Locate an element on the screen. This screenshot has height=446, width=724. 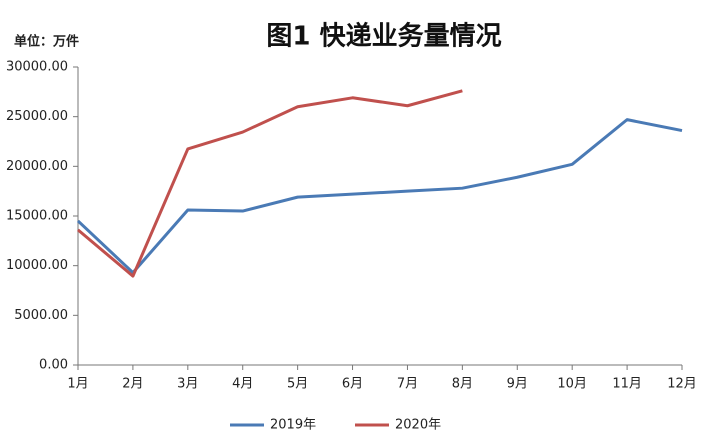
y-tick-label: 15000.00 is located at coordinates (37, 216).